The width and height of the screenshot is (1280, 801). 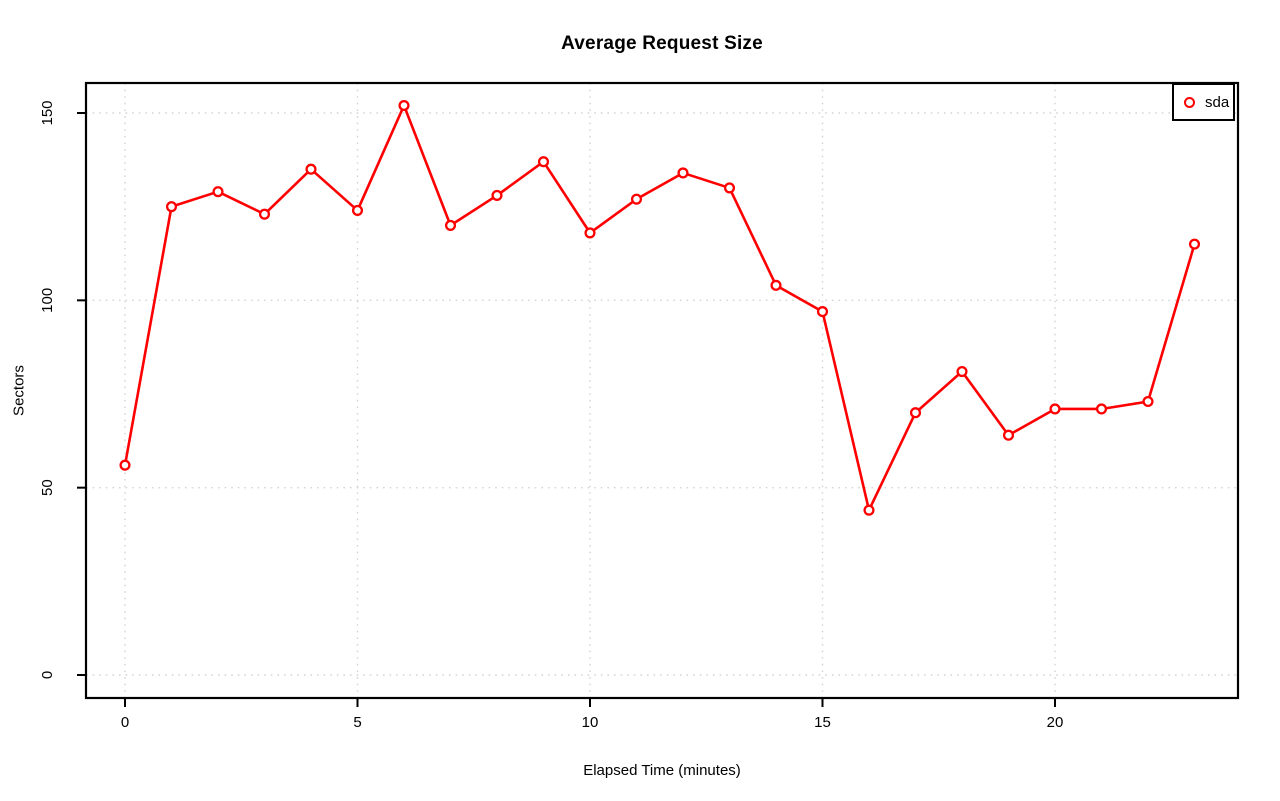 I want to click on x-tick-label: 0, so click(x=125, y=722).